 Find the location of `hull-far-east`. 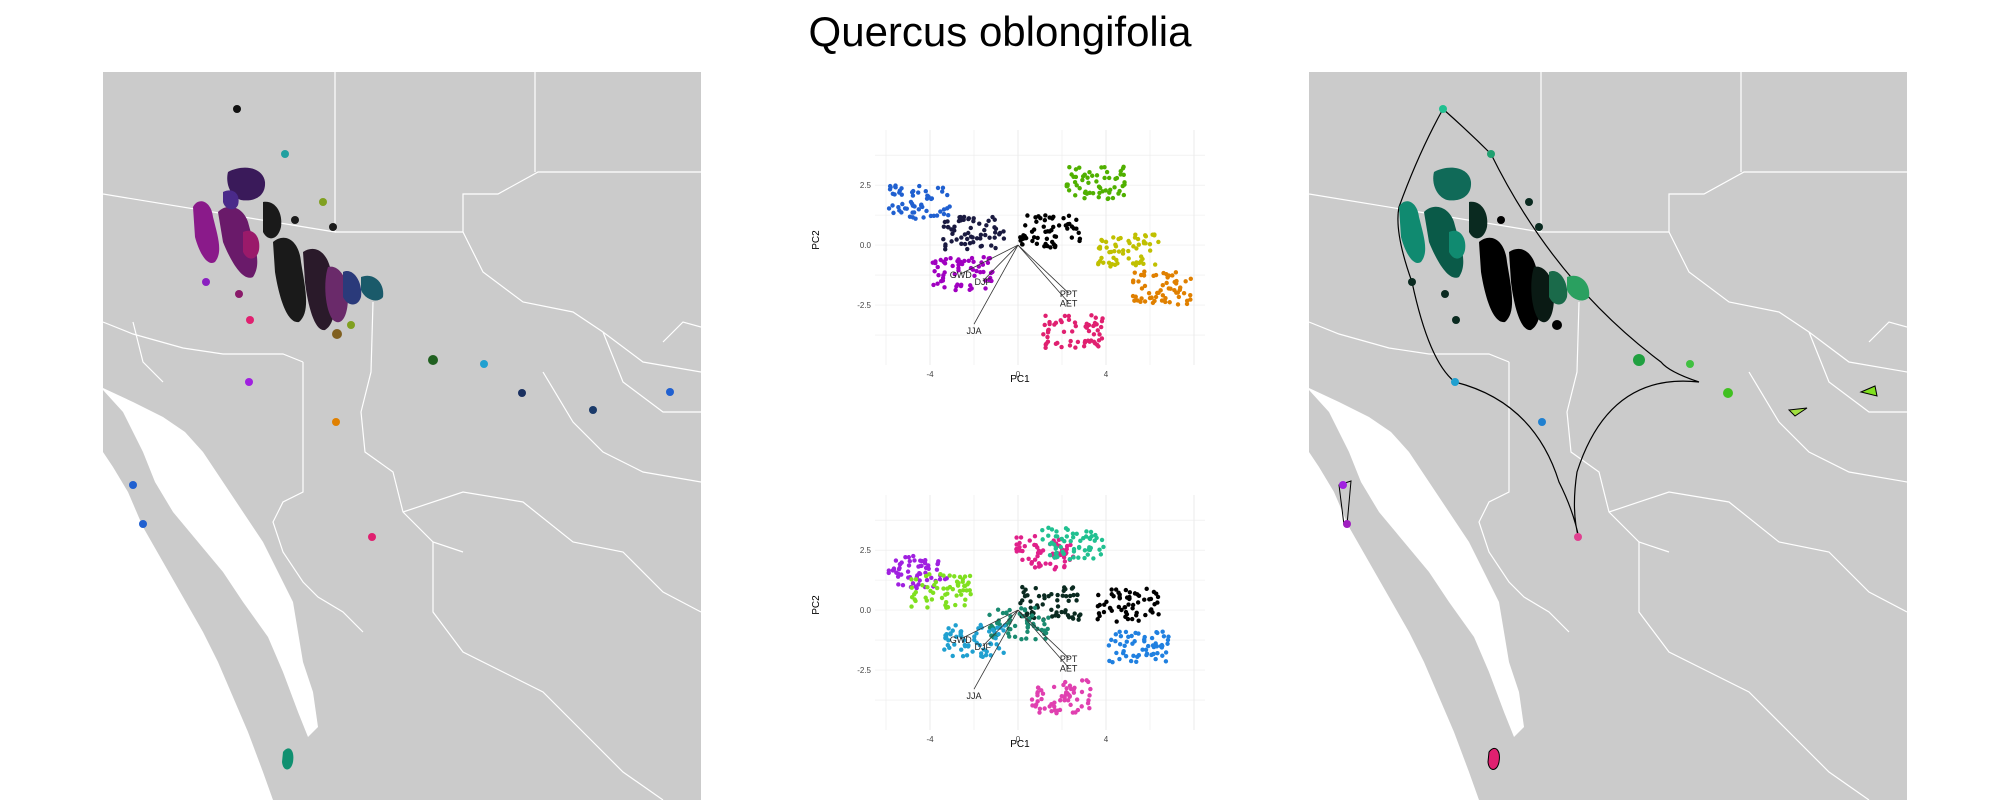

hull-far-east is located at coordinates (1868, 391).